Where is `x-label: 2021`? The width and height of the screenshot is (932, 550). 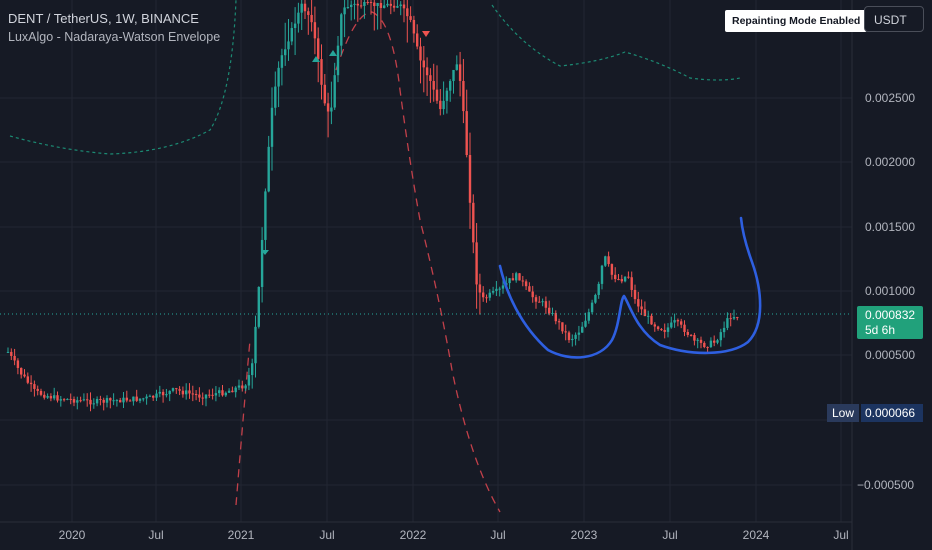
x-label: 2021 is located at coordinates (241, 535).